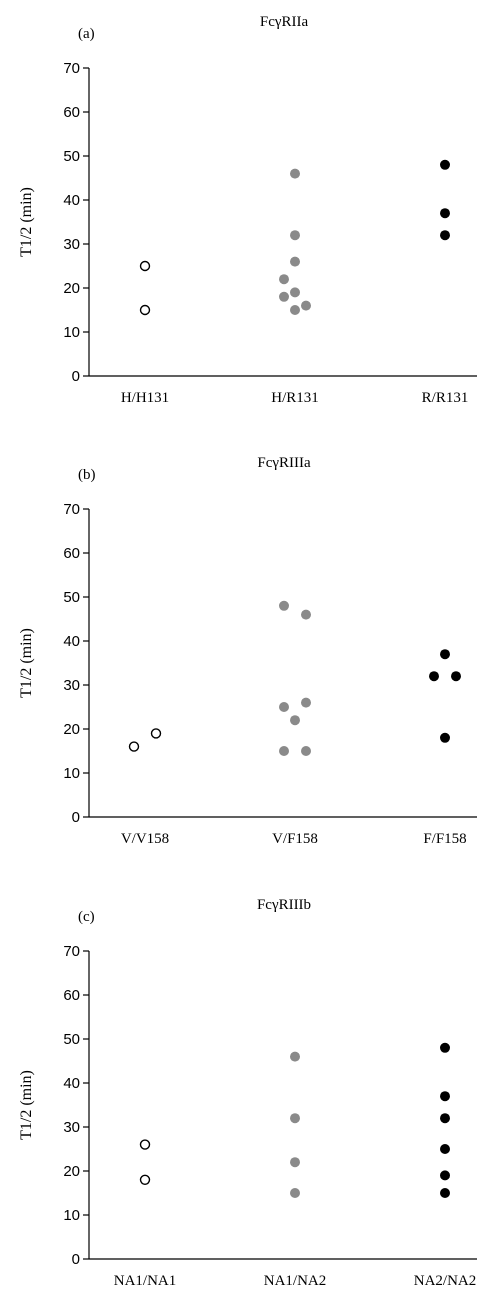 The height and width of the screenshot is (1291, 489). I want to click on x-category-label: V/F158, so click(295, 839).